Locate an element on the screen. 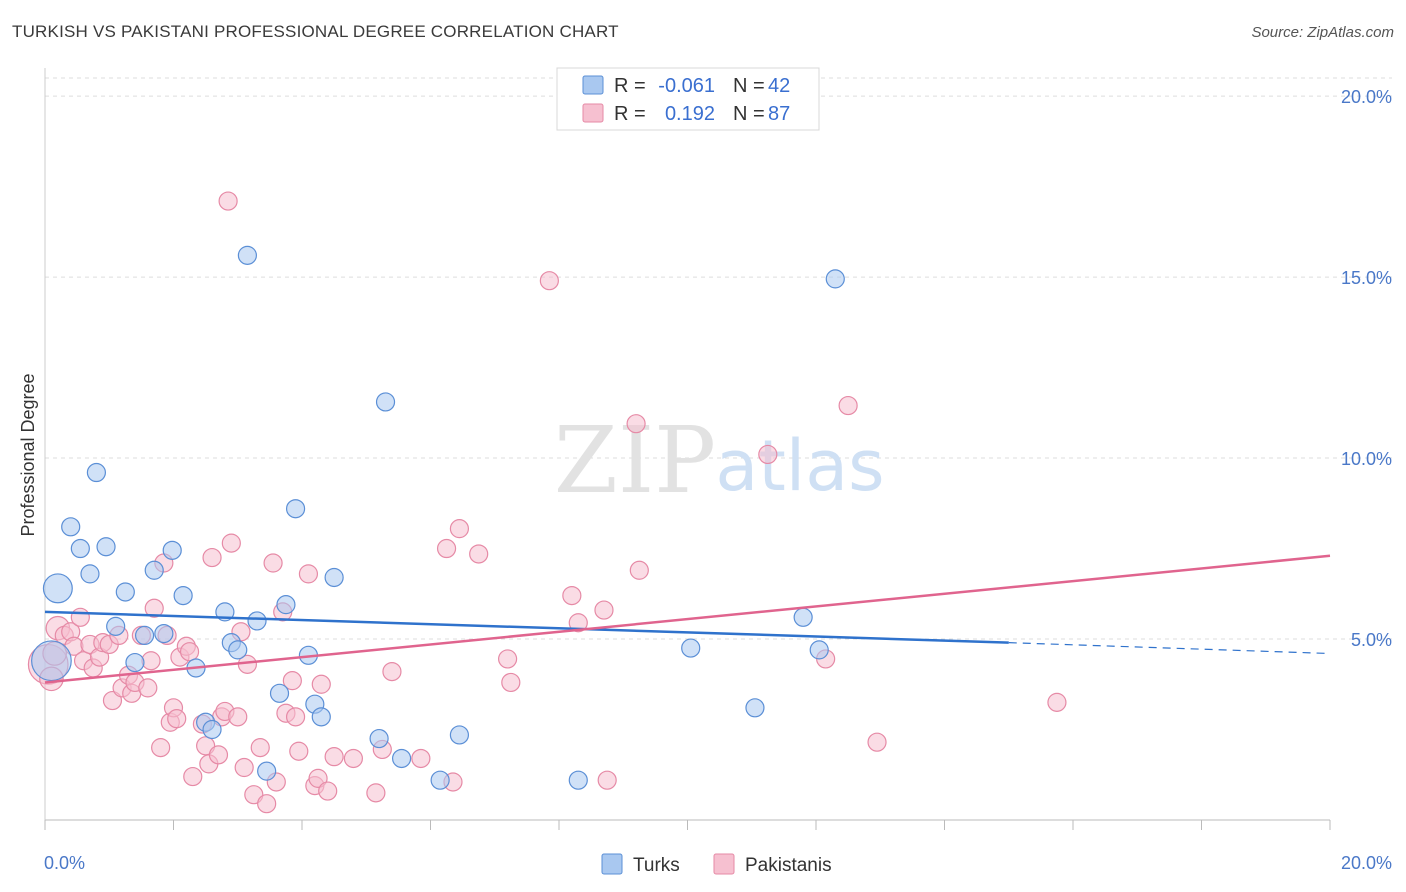  legend-r-value-turks: -0.061 is located at coordinates (686, 86).